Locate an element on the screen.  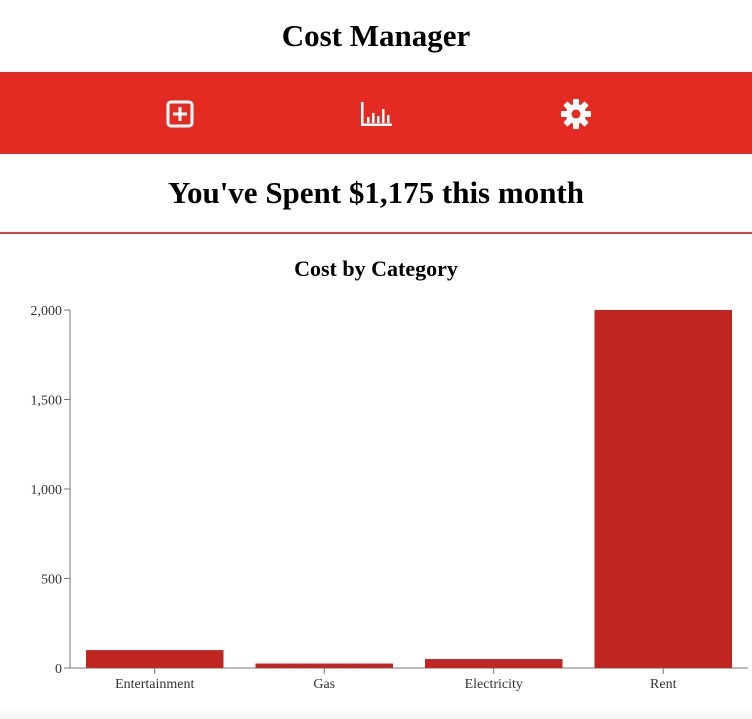
chart-title: Cost by Category is located at coordinates (376, 268).